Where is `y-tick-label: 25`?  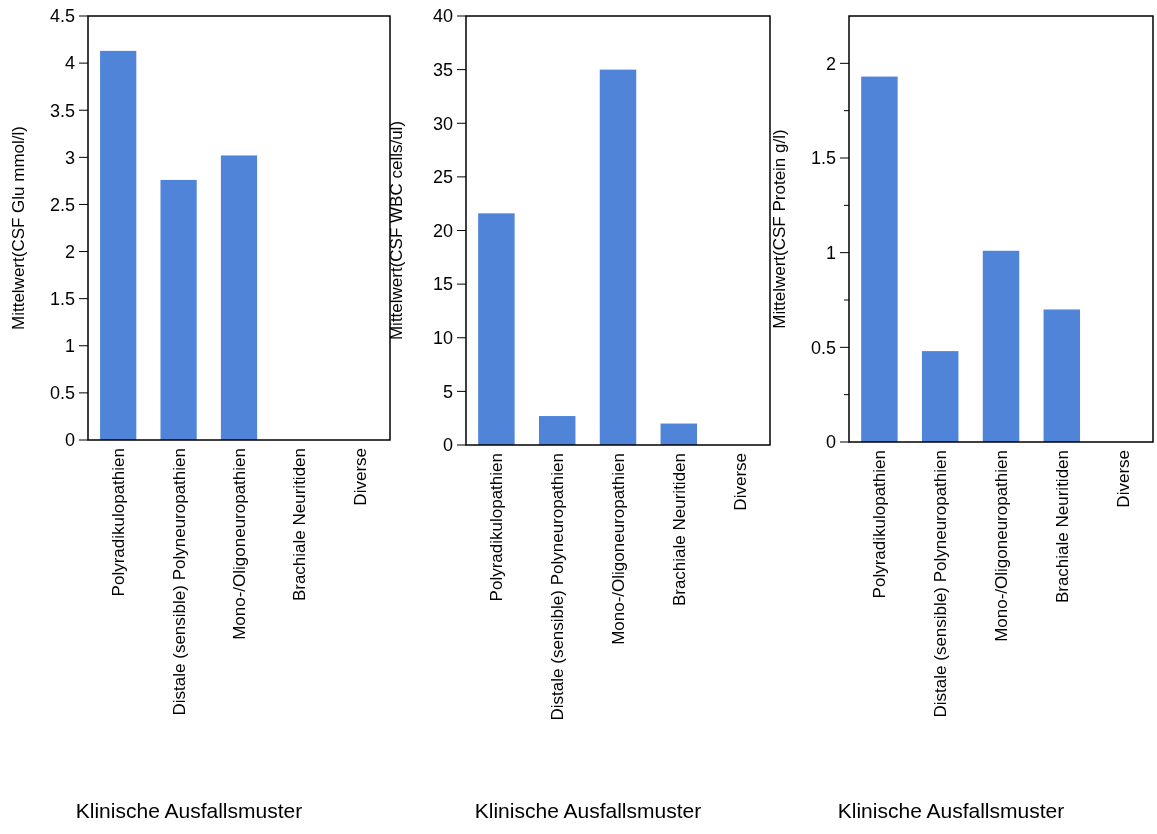
y-tick-label: 25 is located at coordinates (442, 177).